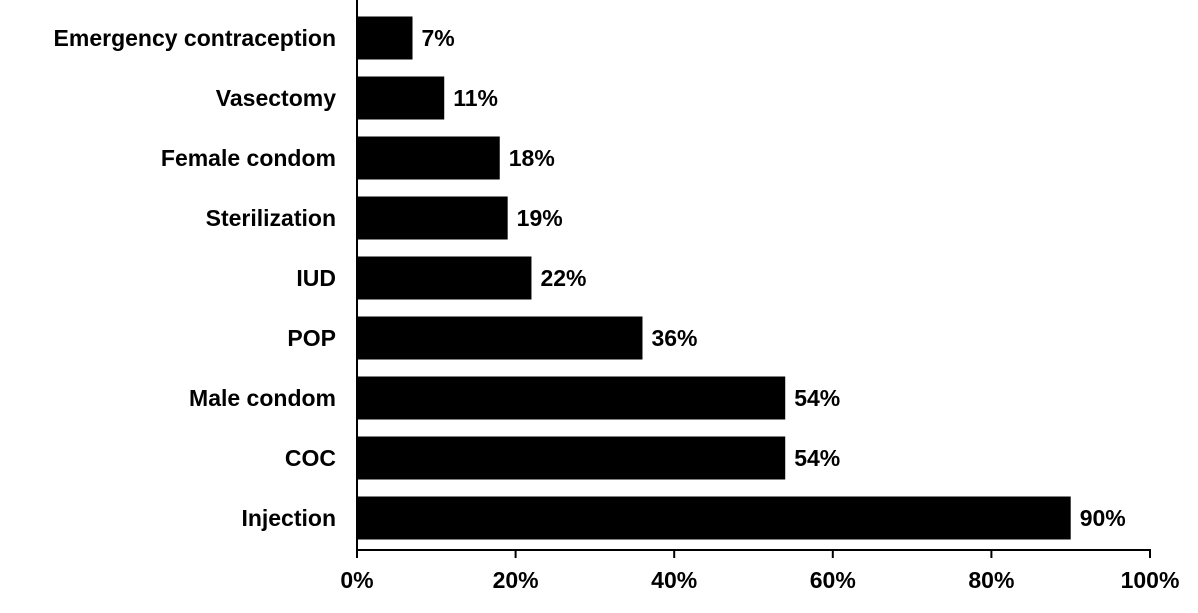 The width and height of the screenshot is (1198, 613). Describe the element at coordinates (540, 218) in the screenshot. I see `value-label: 19%` at that location.